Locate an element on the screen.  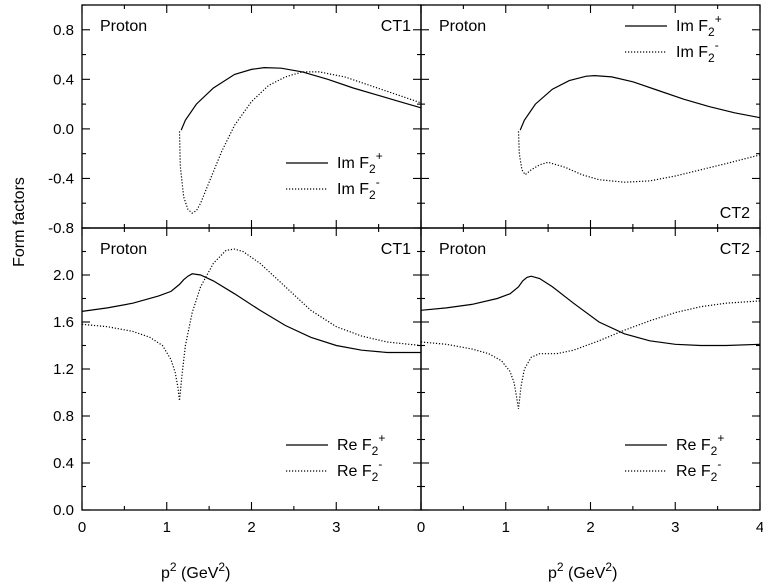
x-axis-label-right: p2 (GeV2) is located at coordinates (582, 571).